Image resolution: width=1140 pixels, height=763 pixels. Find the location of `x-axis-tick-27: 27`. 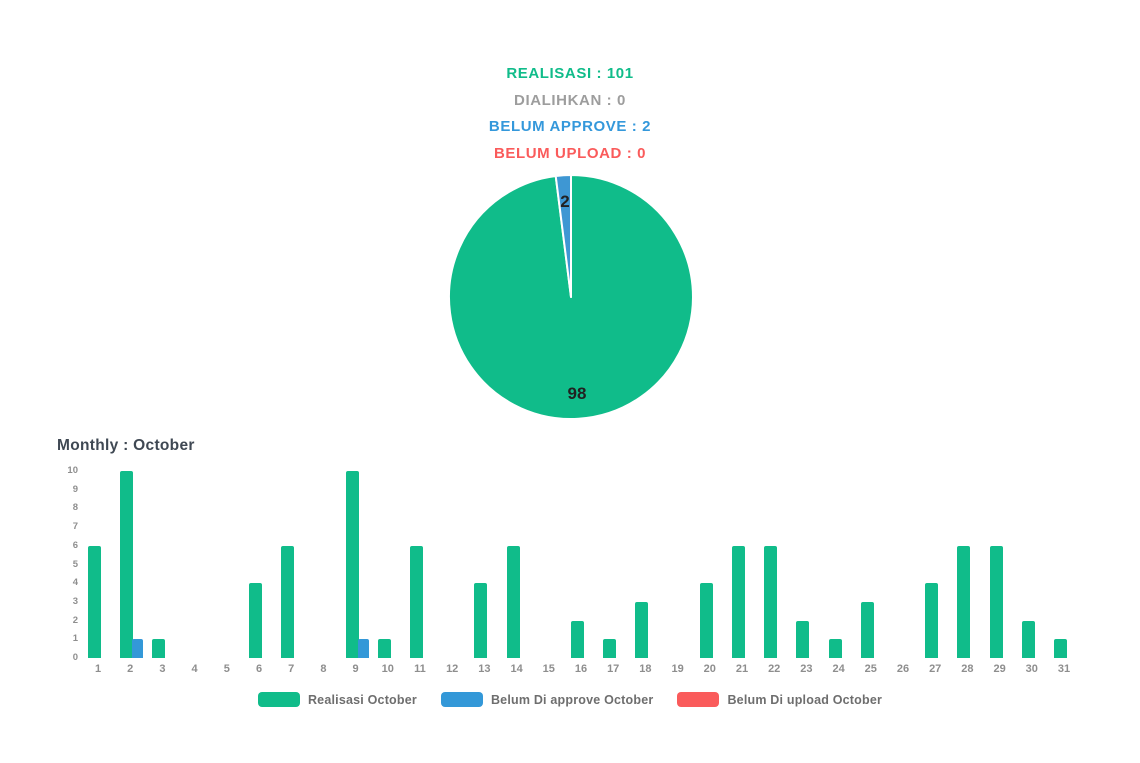

x-axis-tick-27: 27 is located at coordinates (935, 669).